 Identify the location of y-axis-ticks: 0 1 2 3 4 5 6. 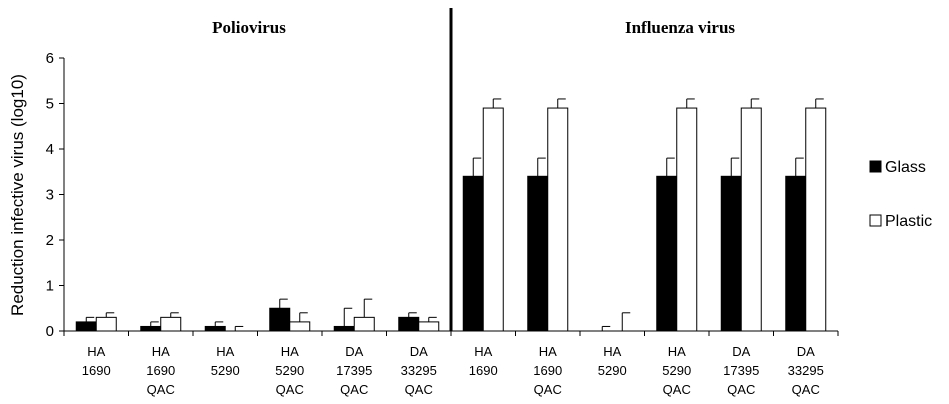
(55, 195).